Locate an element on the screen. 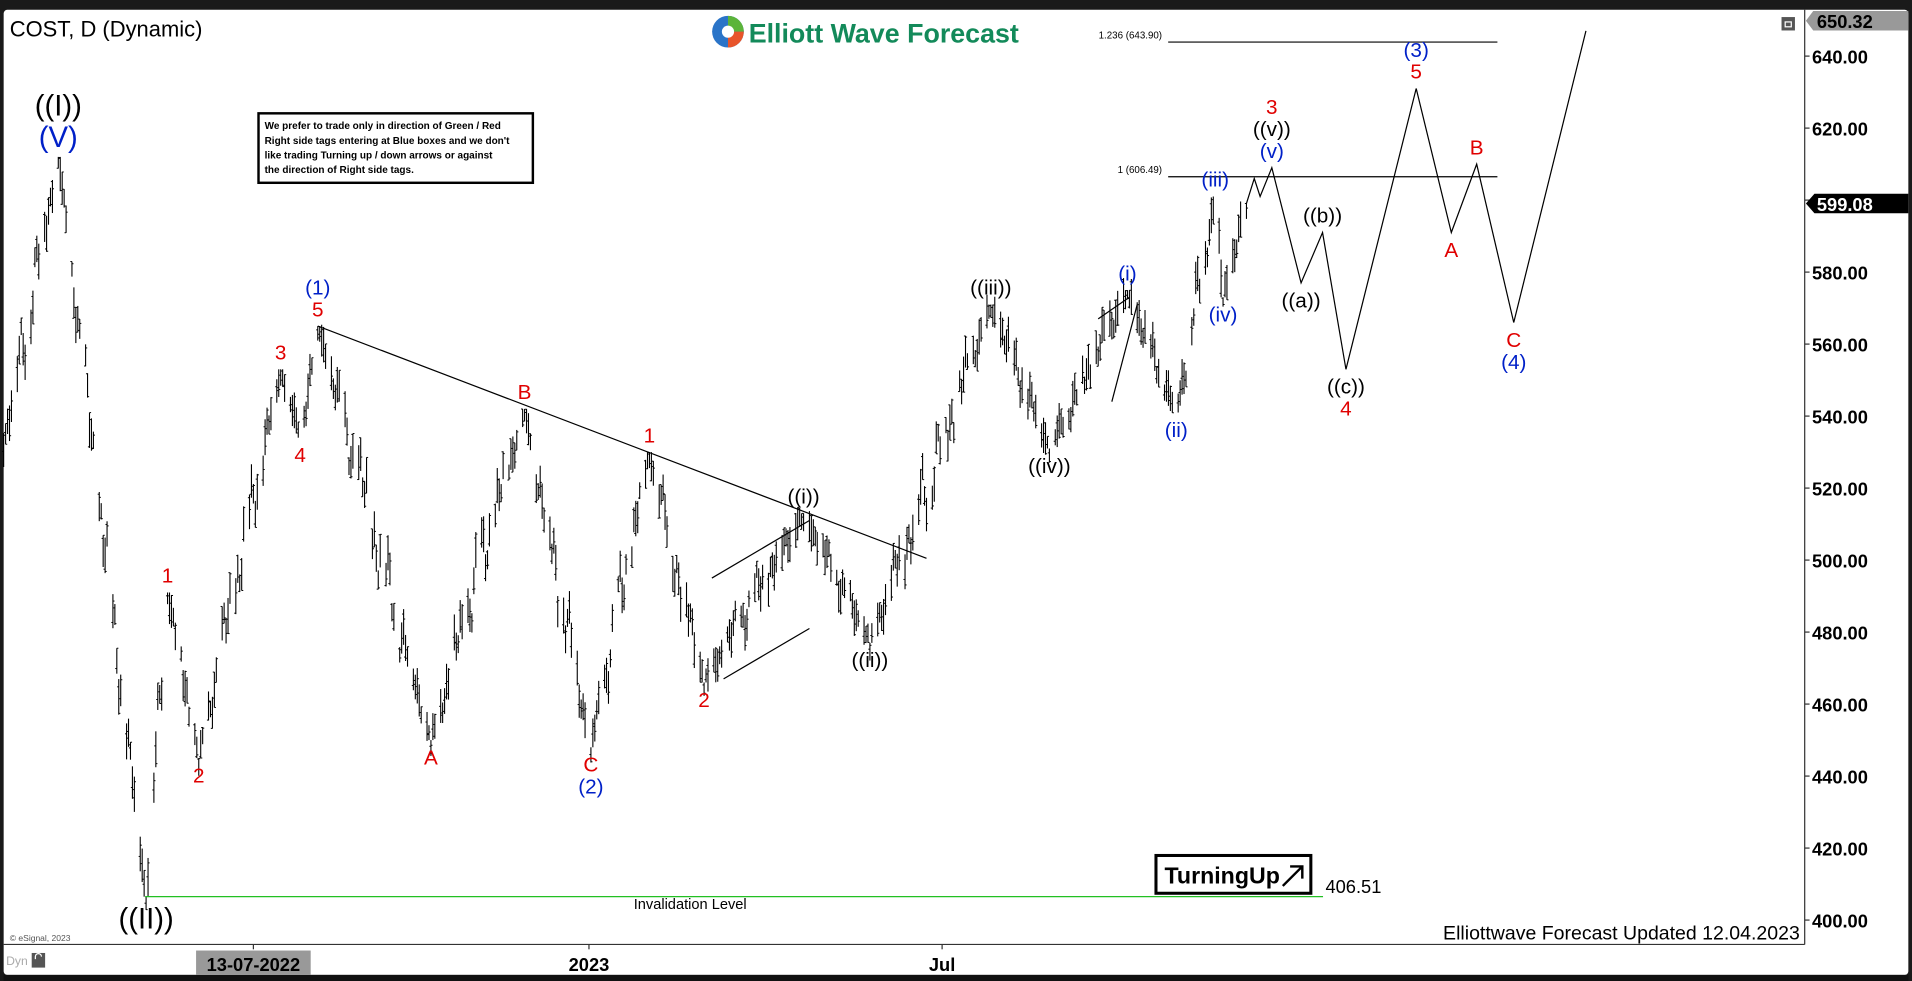 The height and width of the screenshot is (981, 1912). wave-label: B is located at coordinates (1477, 147).